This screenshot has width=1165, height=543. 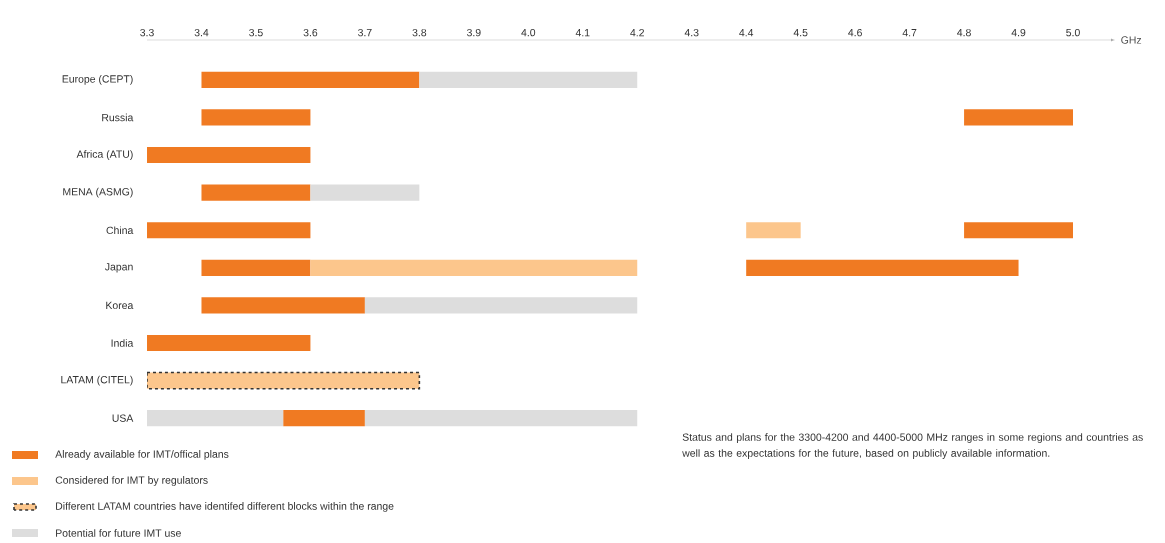 What do you see at coordinates (1018, 32) in the screenshot?
I see `x-tick-label: 4.9` at bounding box center [1018, 32].